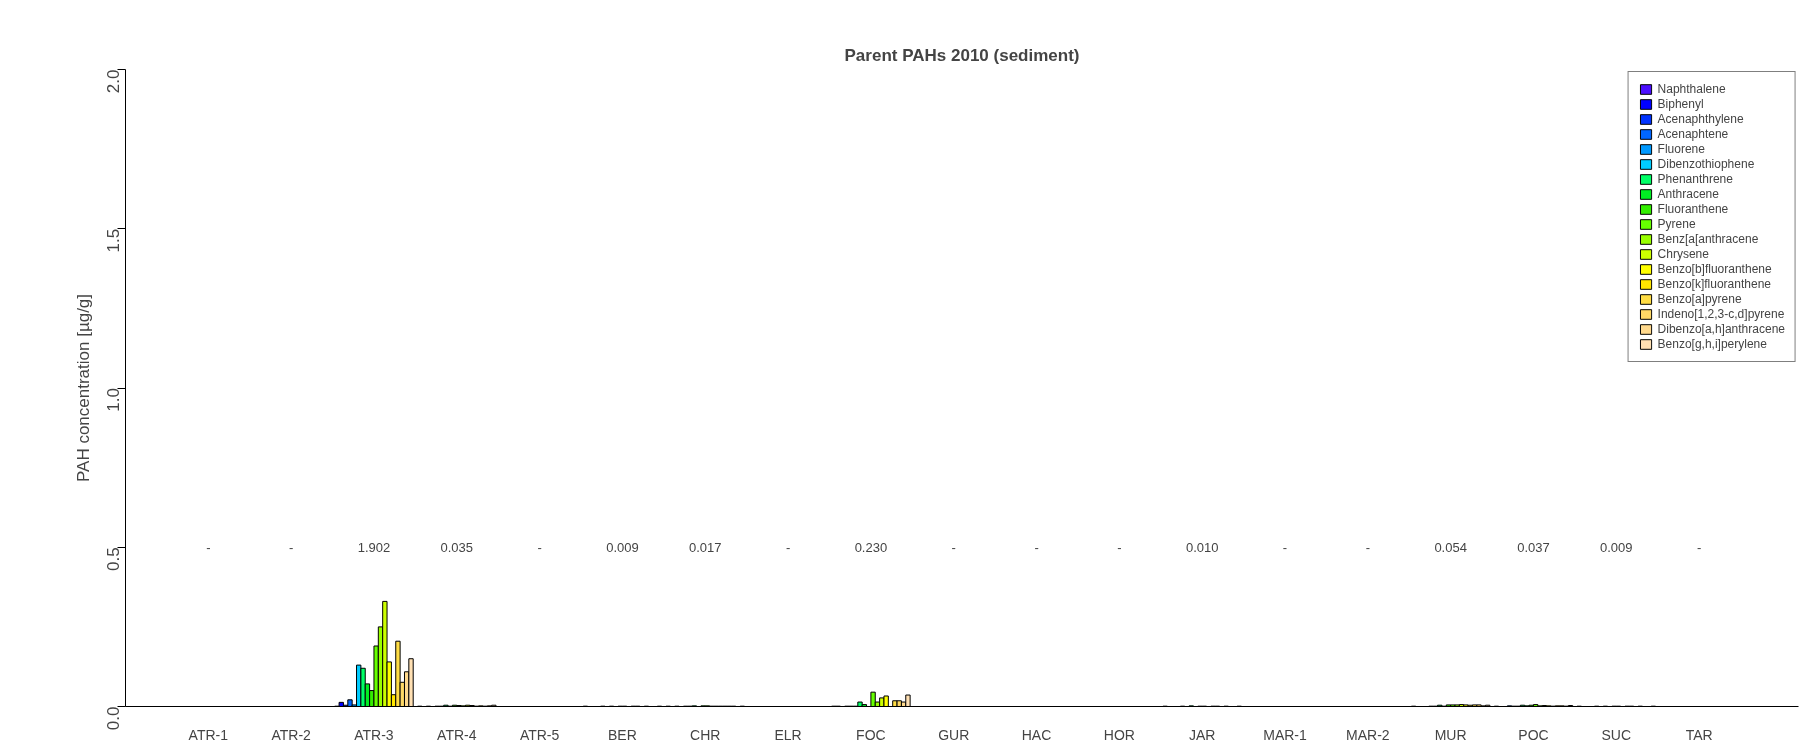  Describe the element at coordinates (113, 81) in the screenshot. I see `y-tick-label: 2.0` at that location.